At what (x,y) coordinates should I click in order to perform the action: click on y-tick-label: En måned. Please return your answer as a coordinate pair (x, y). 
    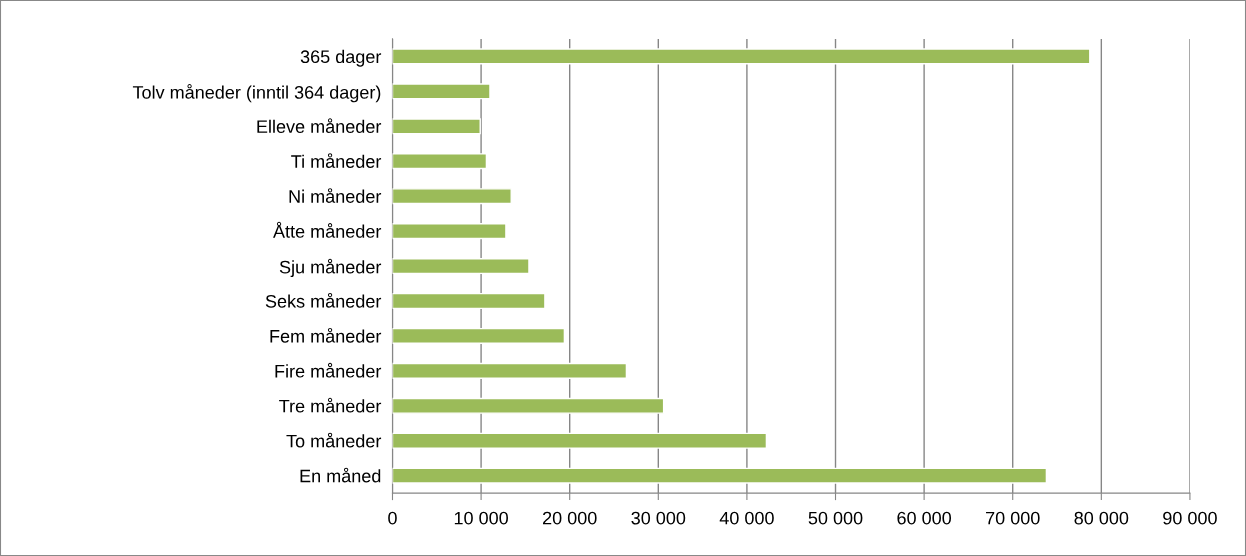
    Looking at the image, I should click on (340, 475).